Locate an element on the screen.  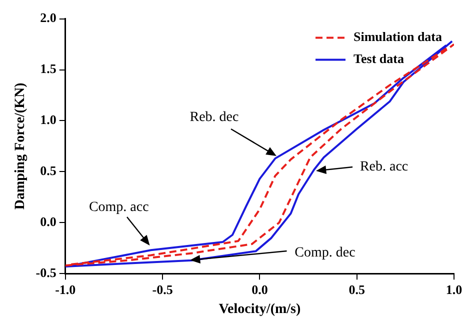
legend-label: Simulation data is located at coordinates (398, 36).